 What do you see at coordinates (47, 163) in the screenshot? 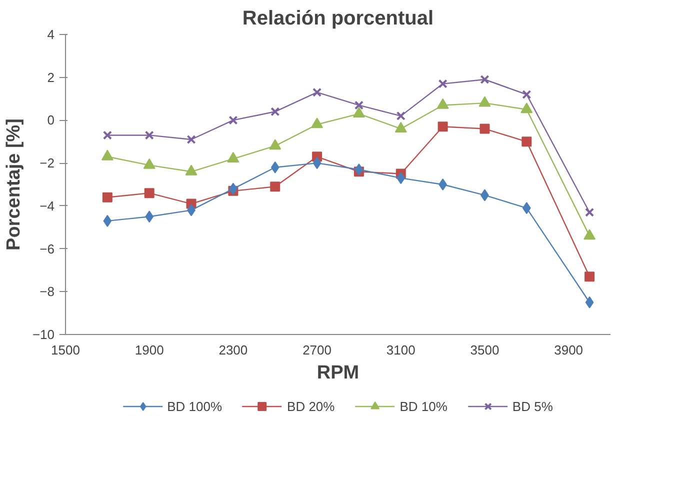
I see `y-tick-label: −2` at bounding box center [47, 163].